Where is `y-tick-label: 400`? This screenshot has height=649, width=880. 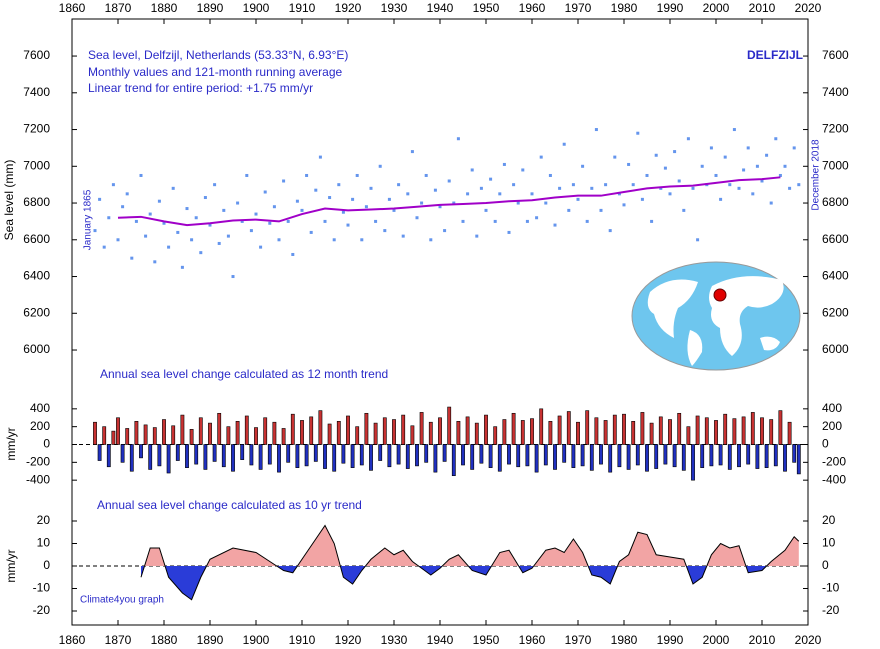
y-tick-label: 400 is located at coordinates (832, 408).